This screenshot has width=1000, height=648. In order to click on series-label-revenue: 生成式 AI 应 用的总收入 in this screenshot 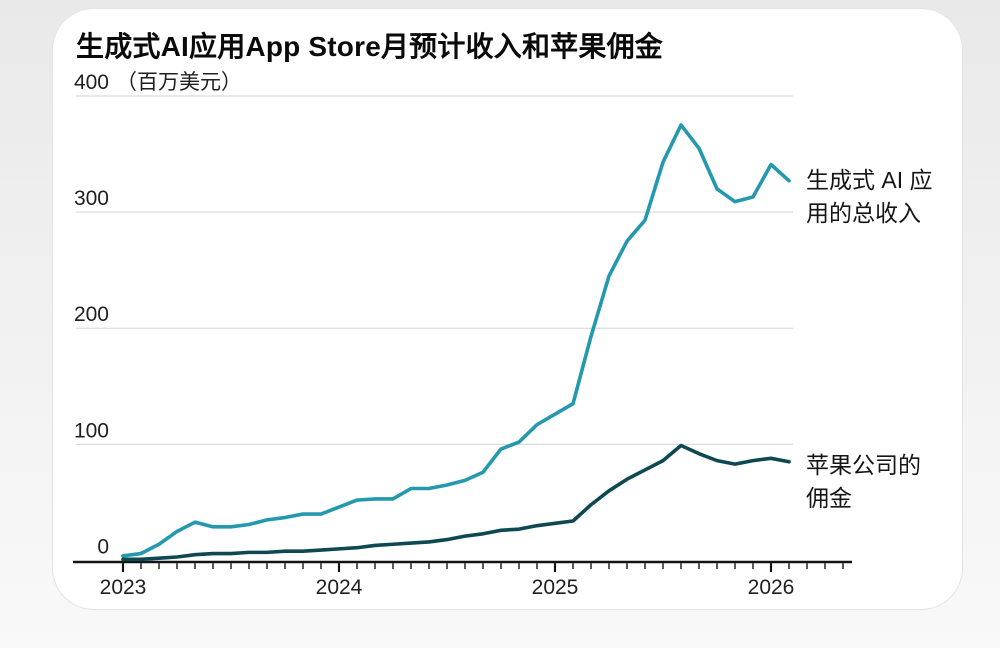, I will do `click(869, 196)`.